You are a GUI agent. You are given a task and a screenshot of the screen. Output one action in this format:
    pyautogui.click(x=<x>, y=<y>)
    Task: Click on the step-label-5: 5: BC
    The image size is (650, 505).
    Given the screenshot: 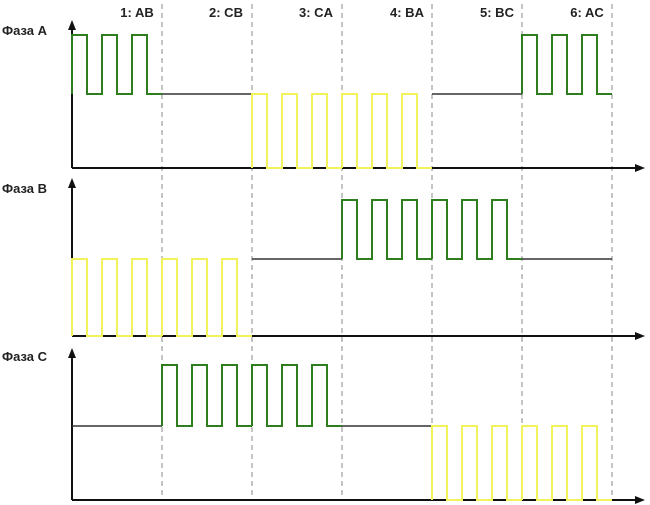 What is the action you would take?
    pyautogui.click(x=497, y=12)
    